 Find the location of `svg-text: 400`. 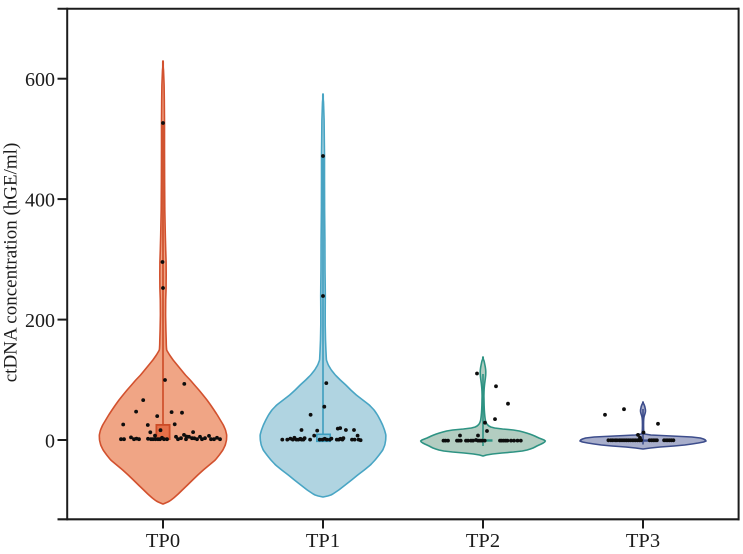

svg-text: 400 is located at coordinates (40, 201).